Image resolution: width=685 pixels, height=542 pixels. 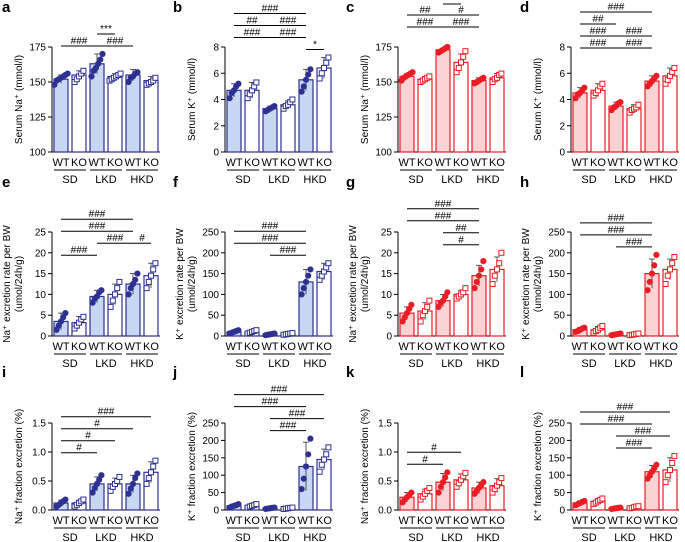 What do you see at coordinates (315, 45) in the screenshot?
I see `significance-label: *` at bounding box center [315, 45].